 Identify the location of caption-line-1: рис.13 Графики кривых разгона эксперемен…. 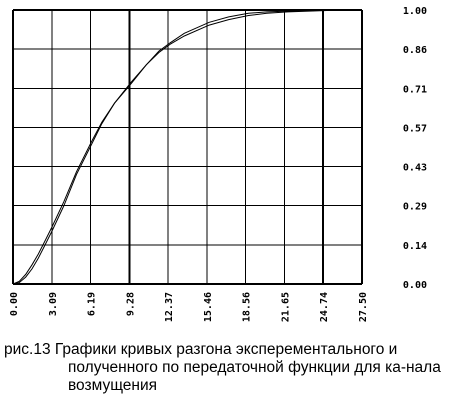
(201, 349).